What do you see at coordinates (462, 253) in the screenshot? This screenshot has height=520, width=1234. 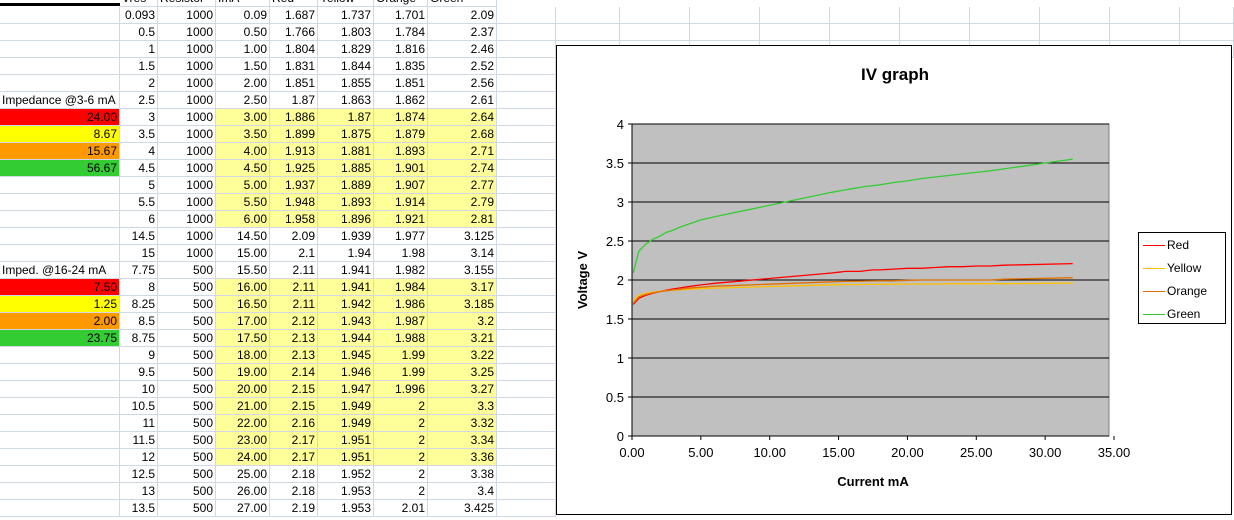 I see `cell-green: 3.14` at bounding box center [462, 253].